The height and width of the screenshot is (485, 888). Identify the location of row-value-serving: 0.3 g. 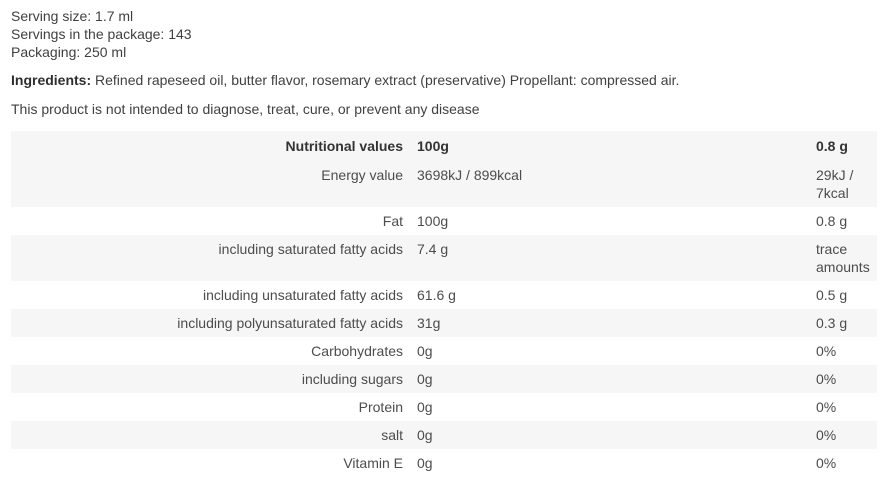
(832, 323).